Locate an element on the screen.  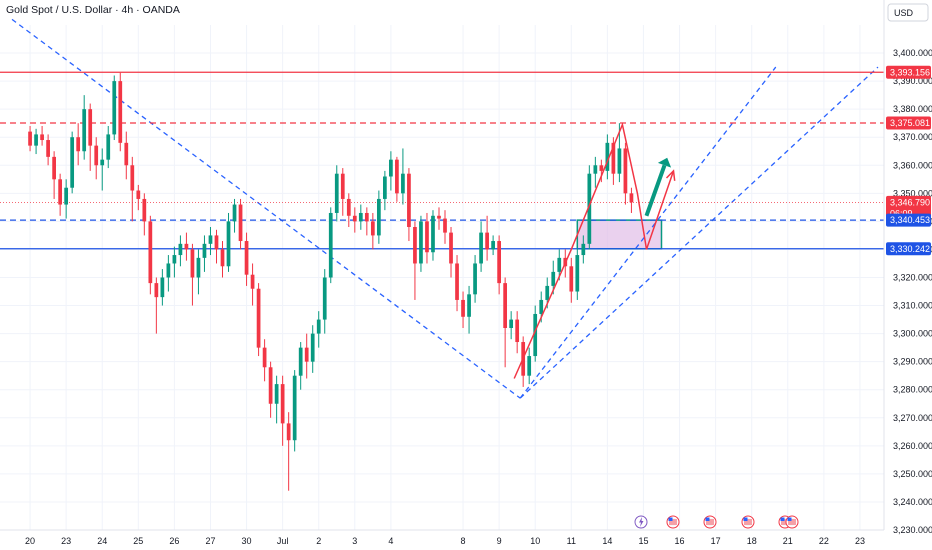
economic-events is located at coordinates (716, 522).